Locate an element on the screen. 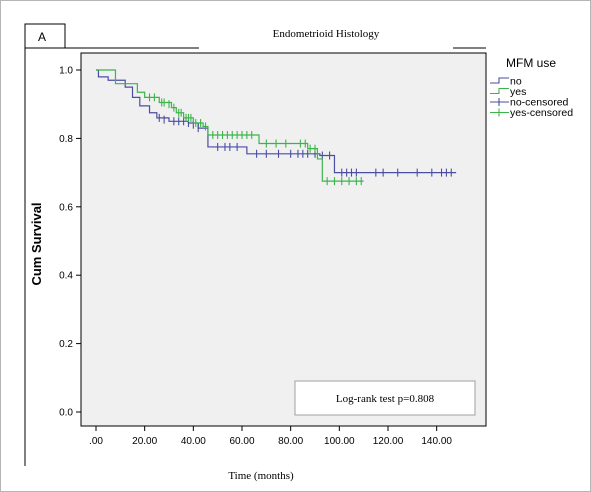 This screenshot has height=492, width=591. annotation-box is located at coordinates (385, 398).